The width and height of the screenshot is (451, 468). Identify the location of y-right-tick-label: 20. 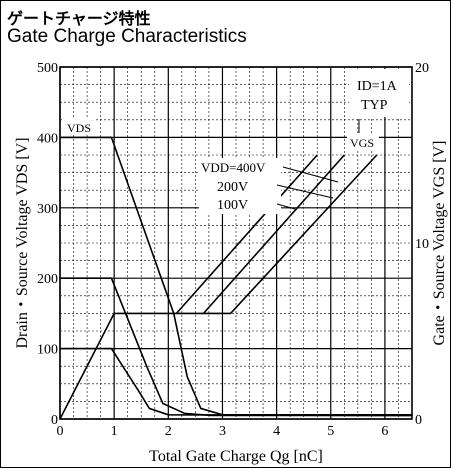
(422, 68).